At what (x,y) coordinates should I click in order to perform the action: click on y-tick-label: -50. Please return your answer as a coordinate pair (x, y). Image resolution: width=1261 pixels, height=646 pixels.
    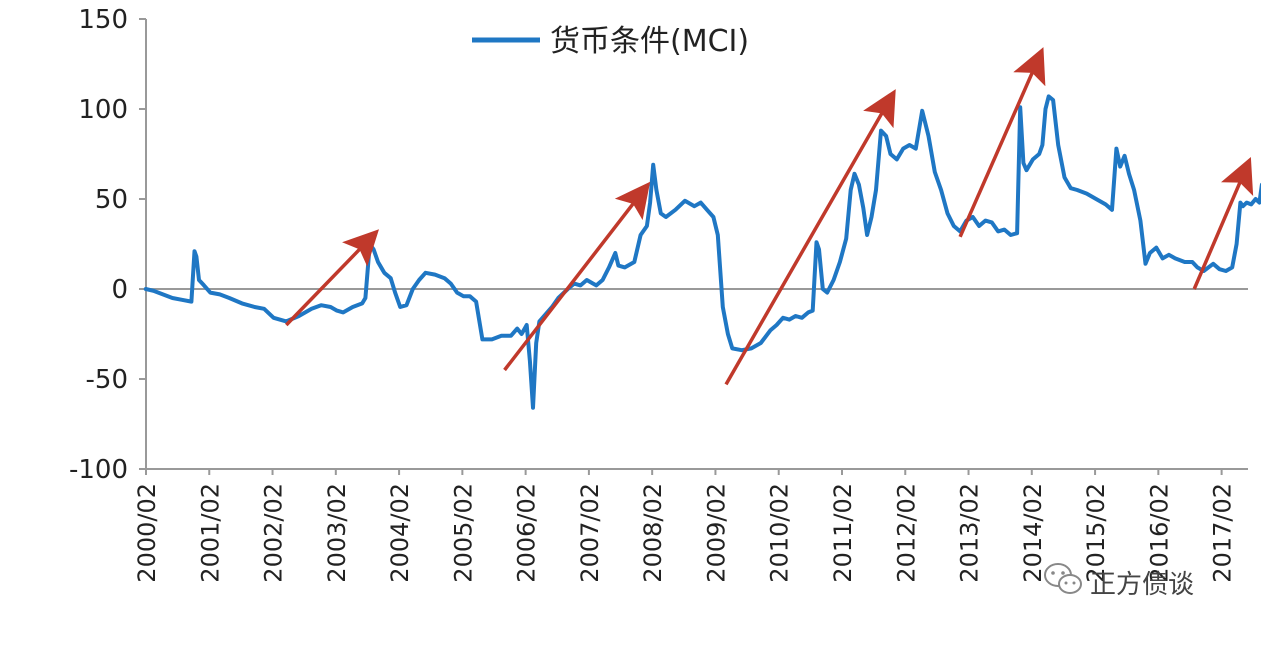
    Looking at the image, I should click on (107, 380).